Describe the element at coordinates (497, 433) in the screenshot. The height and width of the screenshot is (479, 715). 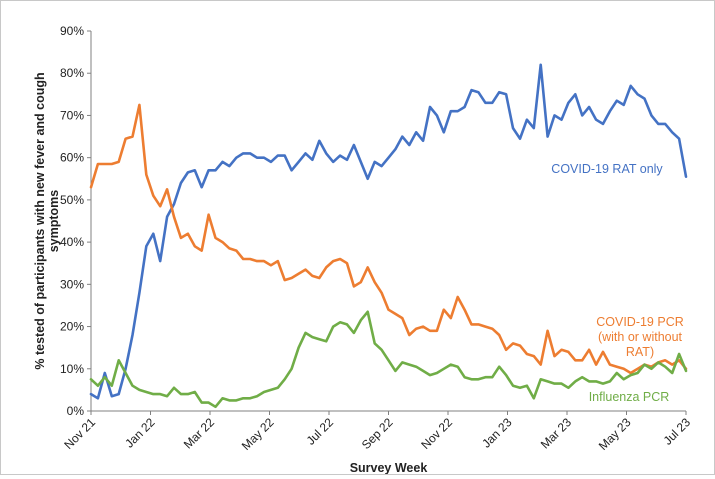
I see `x-tick-label: Jan 23` at that location.